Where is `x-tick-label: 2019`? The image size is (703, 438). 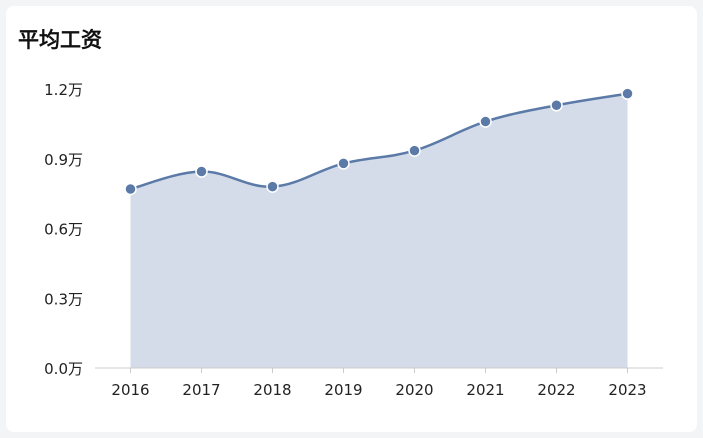 x-tick-label: 2019 is located at coordinates (343, 390).